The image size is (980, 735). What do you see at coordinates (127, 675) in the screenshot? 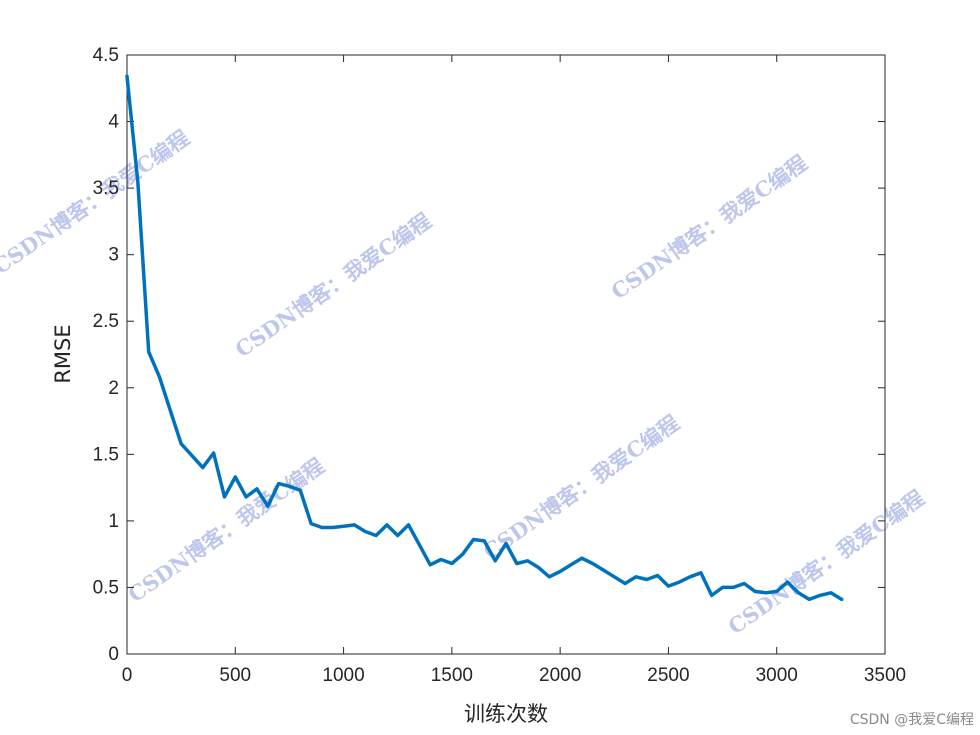
I see `x-tick-label: 0` at bounding box center [127, 675].